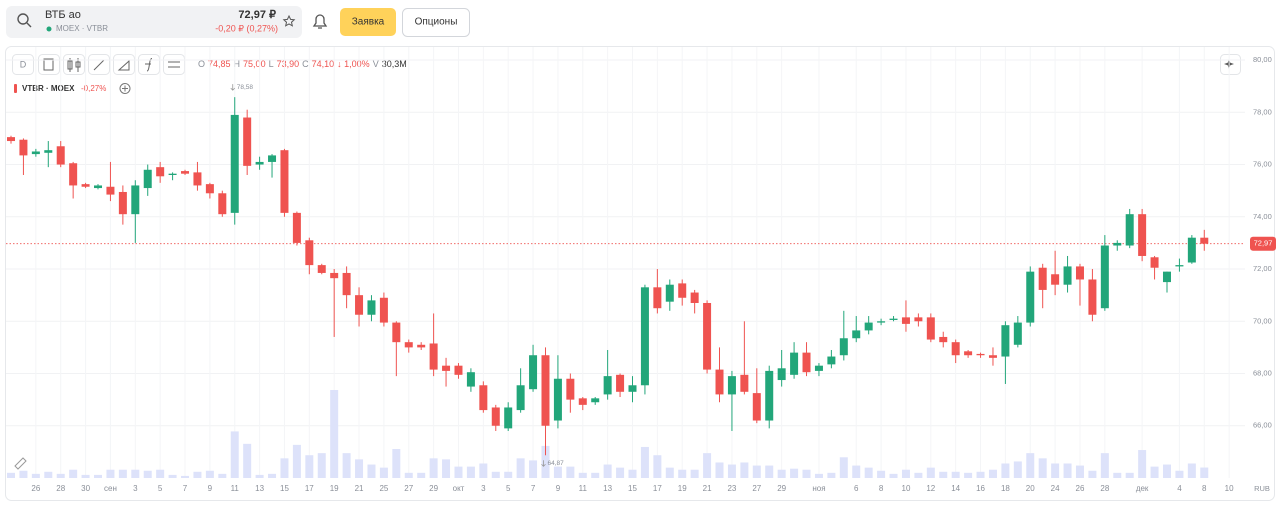 This screenshot has width=1280, height=508. Describe the element at coordinates (288, 64) in the screenshot. I see `ohlc-value: 73,90` at that location.